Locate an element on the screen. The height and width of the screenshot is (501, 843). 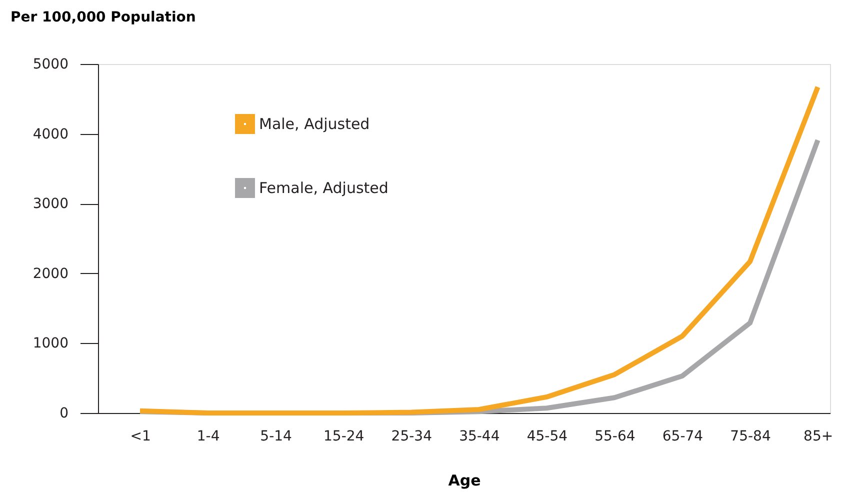
x-tick-label: 35-44 is located at coordinates (479, 436).